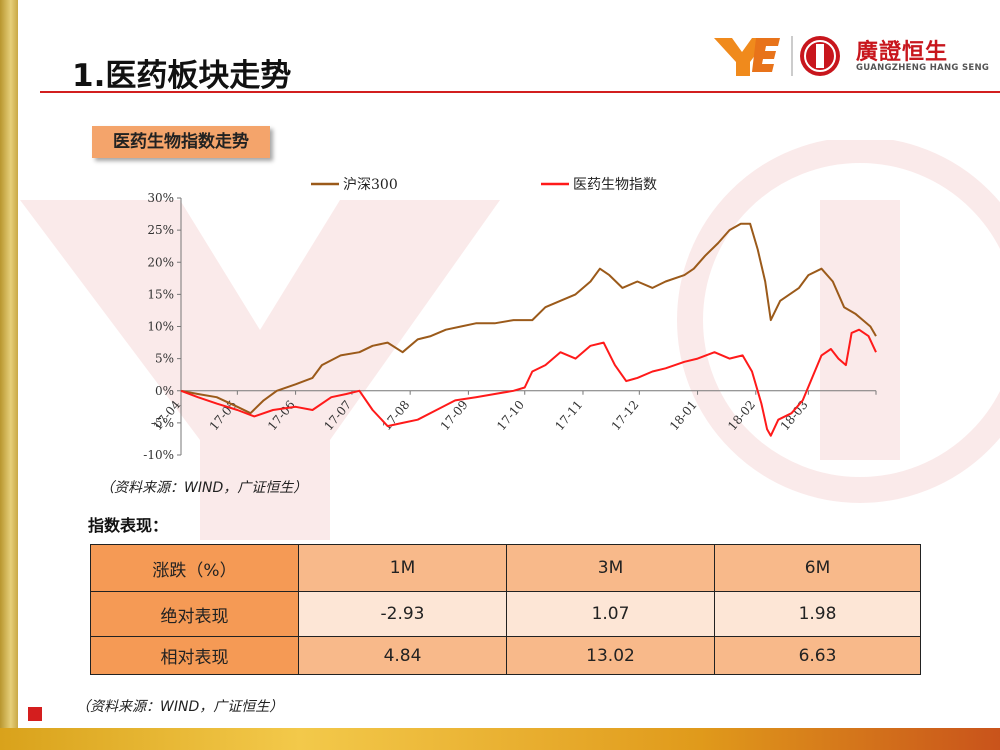 The width and height of the screenshot is (1000, 750). I want to click on legend-label: 沪深300, so click(370, 185).